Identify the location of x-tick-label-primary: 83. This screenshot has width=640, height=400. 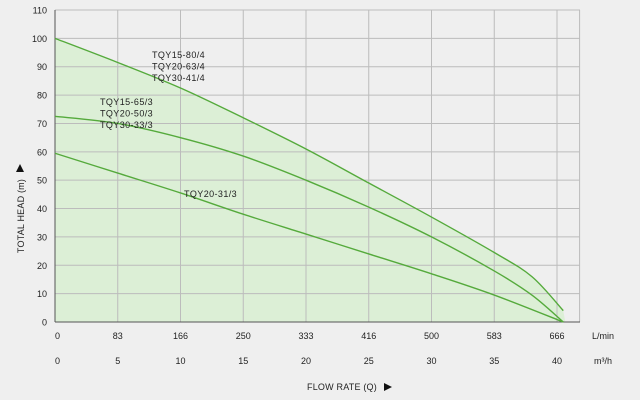
(118, 336).